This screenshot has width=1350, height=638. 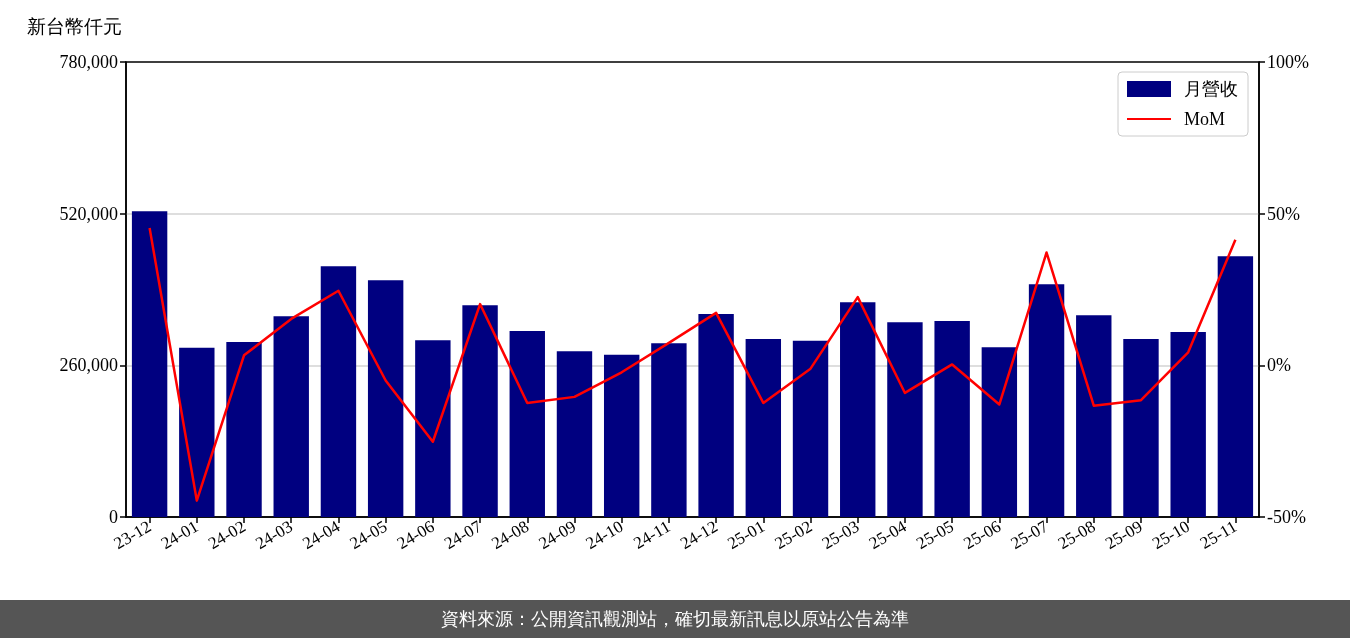 What do you see at coordinates (1211, 89) in the screenshot?
I see `legend-label: 月營收` at bounding box center [1211, 89].